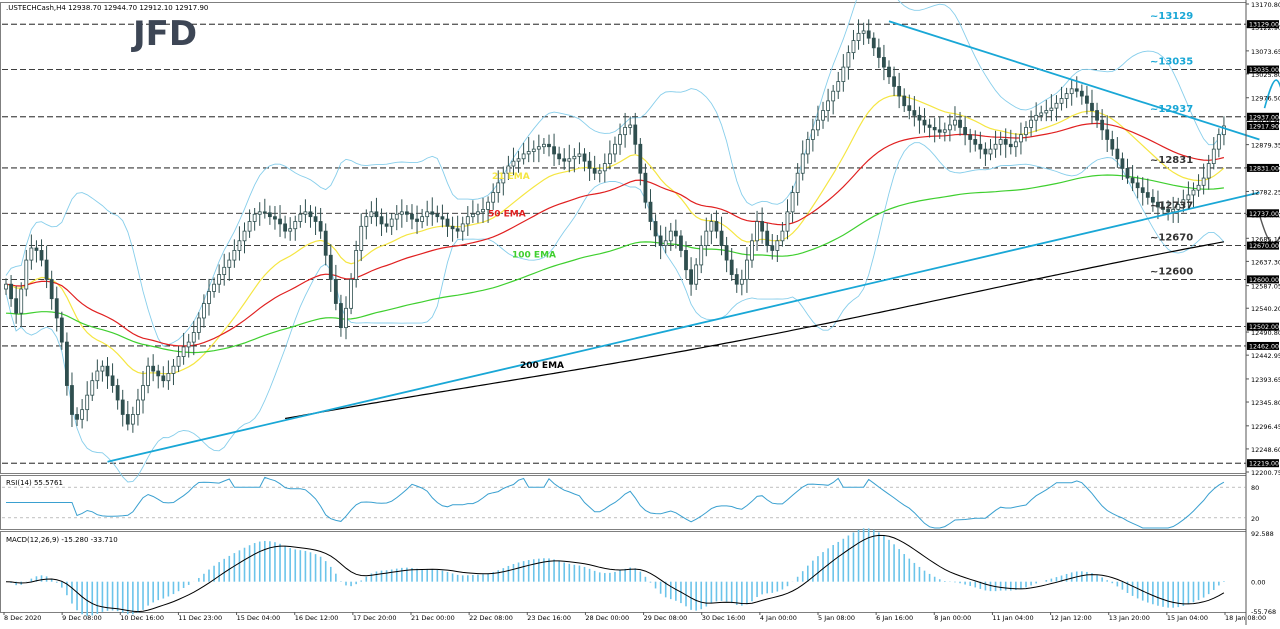  Describe the element at coordinates (607, 618) in the screenshot. I see `time-tick-label: 28 Dec 00:00` at that location.